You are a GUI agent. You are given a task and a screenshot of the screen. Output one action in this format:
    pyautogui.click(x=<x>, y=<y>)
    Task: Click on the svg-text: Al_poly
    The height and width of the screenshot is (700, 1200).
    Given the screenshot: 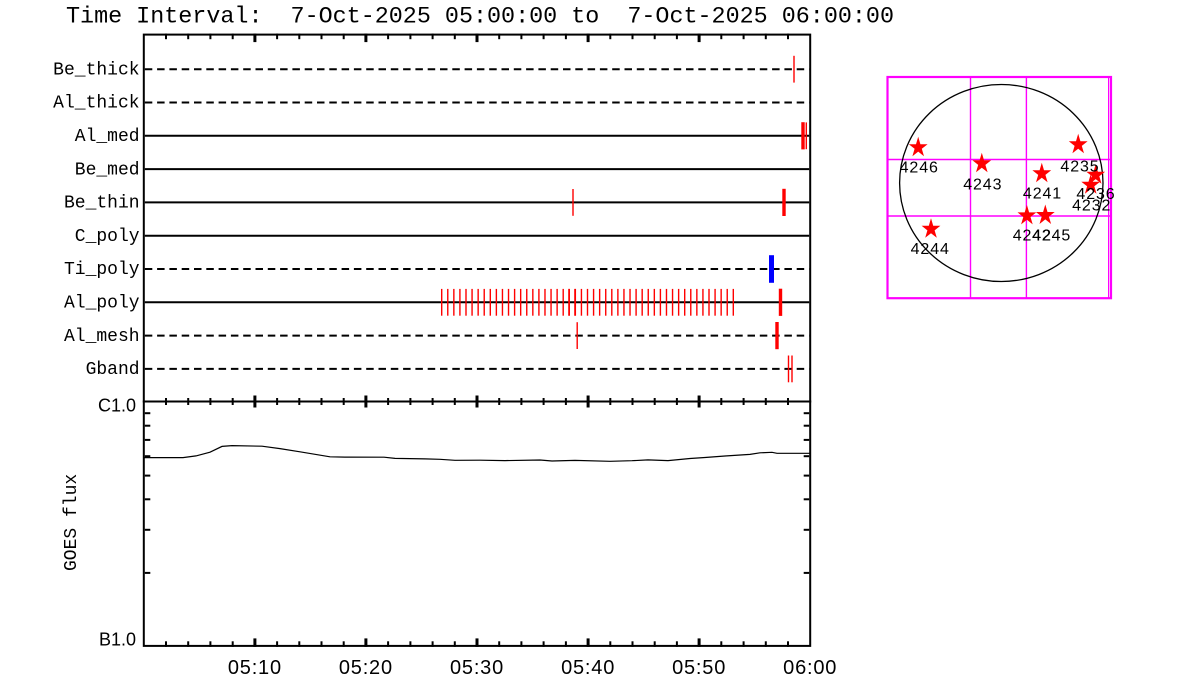 What is the action you would take?
    pyautogui.click(x=102, y=304)
    